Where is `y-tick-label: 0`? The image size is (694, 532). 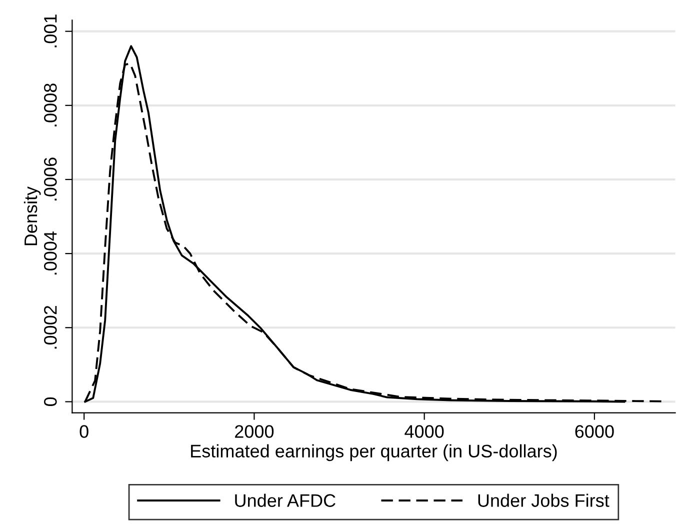 y-tick-label: 0 is located at coordinates (50, 401).